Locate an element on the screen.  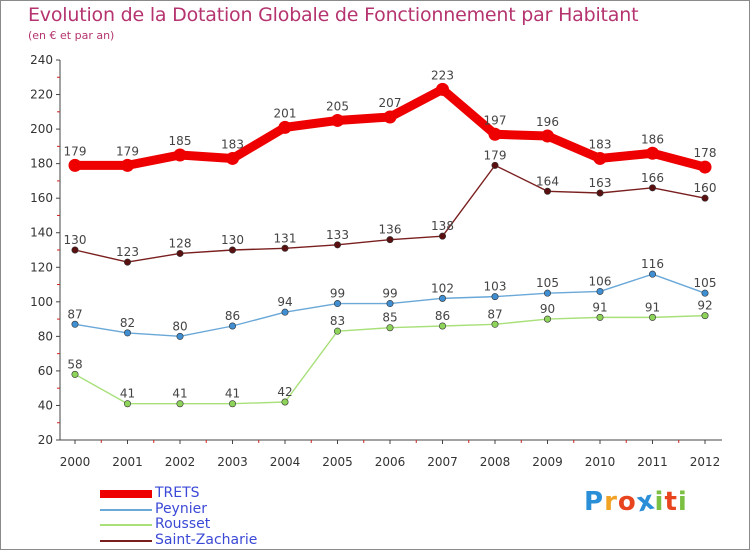
x-tick-label: 2004 is located at coordinates (285, 462).